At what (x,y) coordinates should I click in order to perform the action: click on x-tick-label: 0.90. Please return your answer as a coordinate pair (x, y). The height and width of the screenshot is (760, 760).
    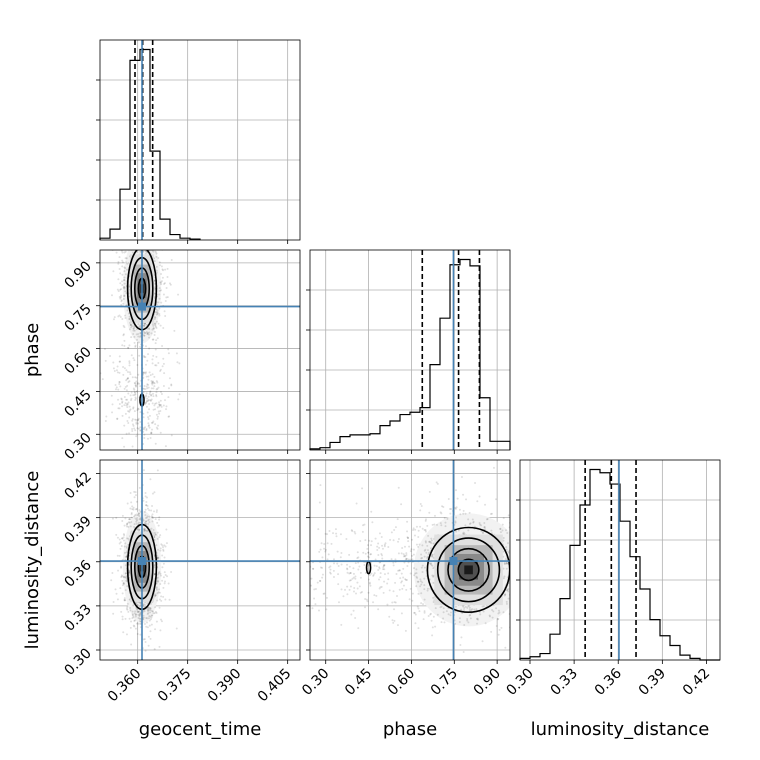
    Looking at the image, I should click on (487, 682).